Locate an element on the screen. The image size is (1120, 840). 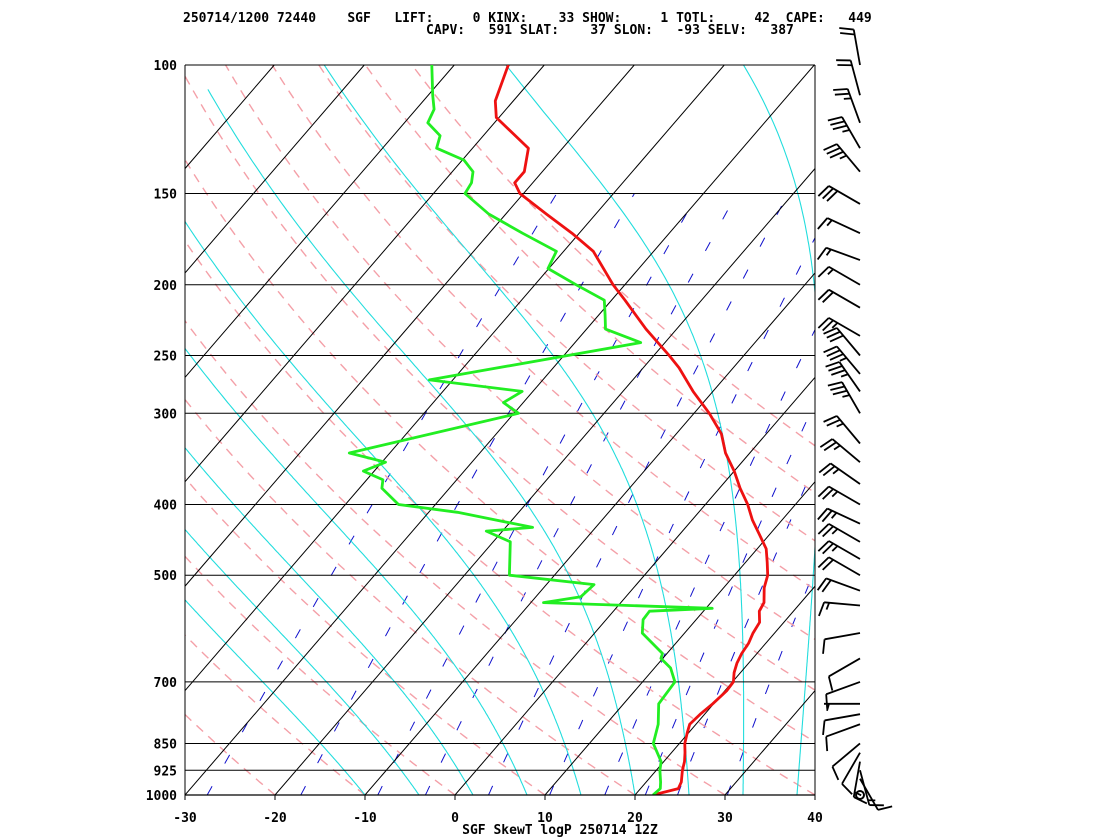
pressure-tick-label: 700 is located at coordinates (166, 683).